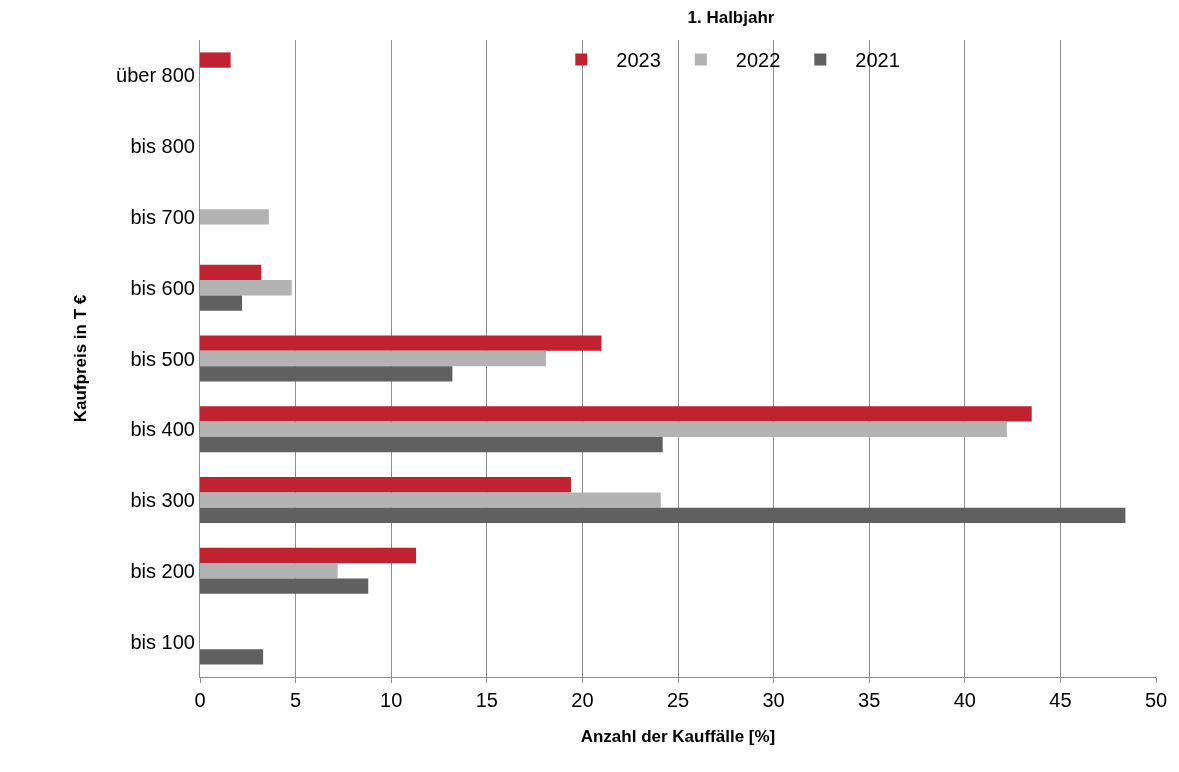 The width and height of the screenshot is (1179, 772). I want to click on y-tick-label: bis 700, so click(162, 216).